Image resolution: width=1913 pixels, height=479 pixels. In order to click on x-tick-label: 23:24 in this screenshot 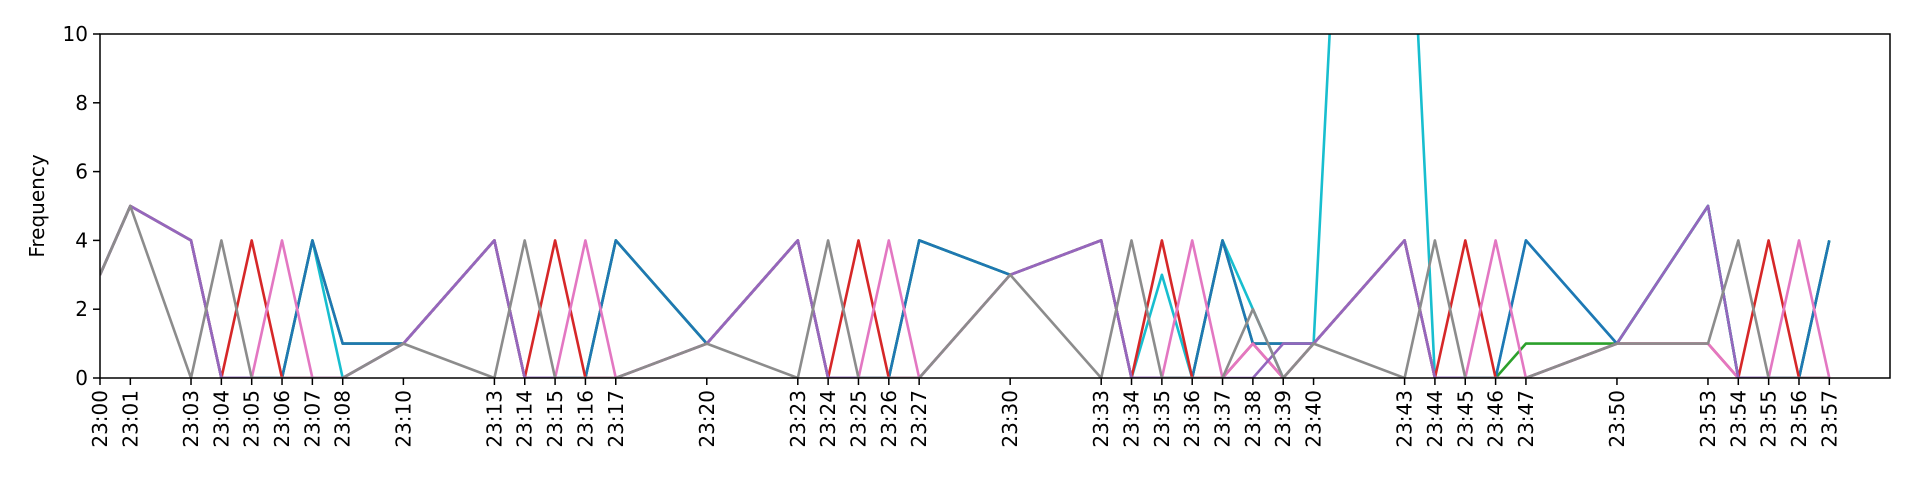, I will do `click(828, 419)`.